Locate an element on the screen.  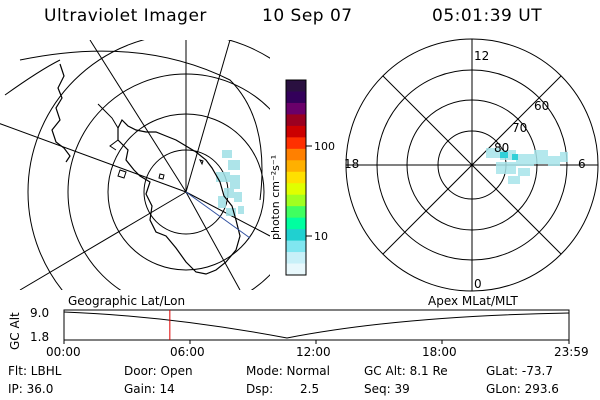
dsp-label: Dsp: is located at coordinates (260, 389).